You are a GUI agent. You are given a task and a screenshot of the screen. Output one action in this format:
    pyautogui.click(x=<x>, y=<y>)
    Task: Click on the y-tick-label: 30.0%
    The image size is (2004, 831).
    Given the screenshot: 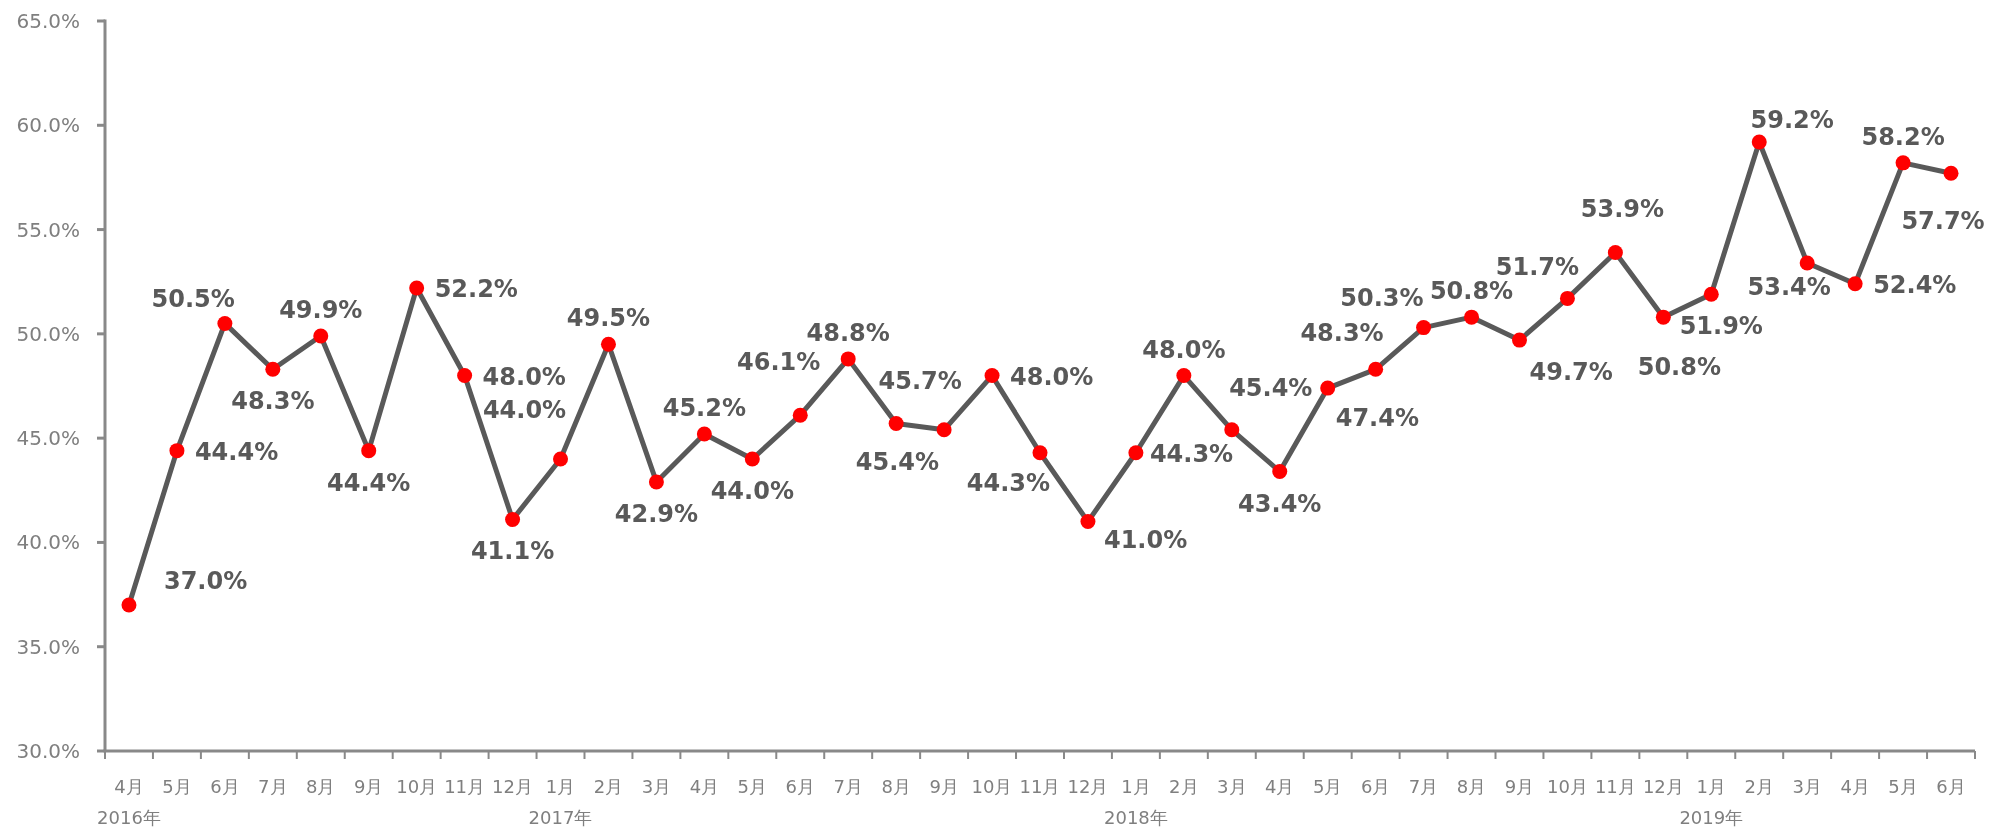 What is the action you would take?
    pyautogui.click(x=48, y=751)
    